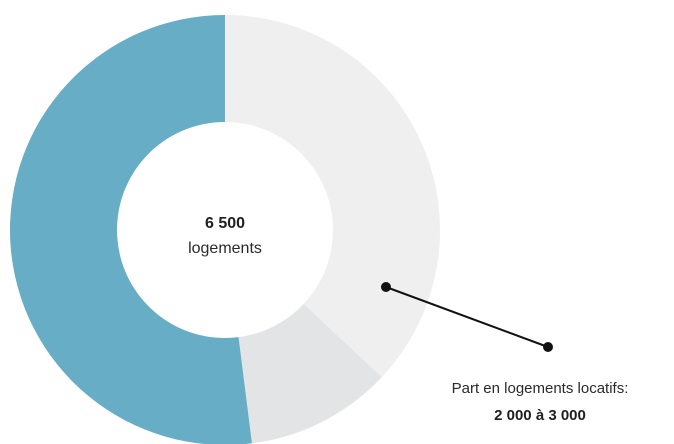 Image resolution: width=674 pixels, height=444 pixels. Describe the element at coordinates (540, 415) in the screenshot. I see `callout-value: 2 000 à 3 000` at that location.